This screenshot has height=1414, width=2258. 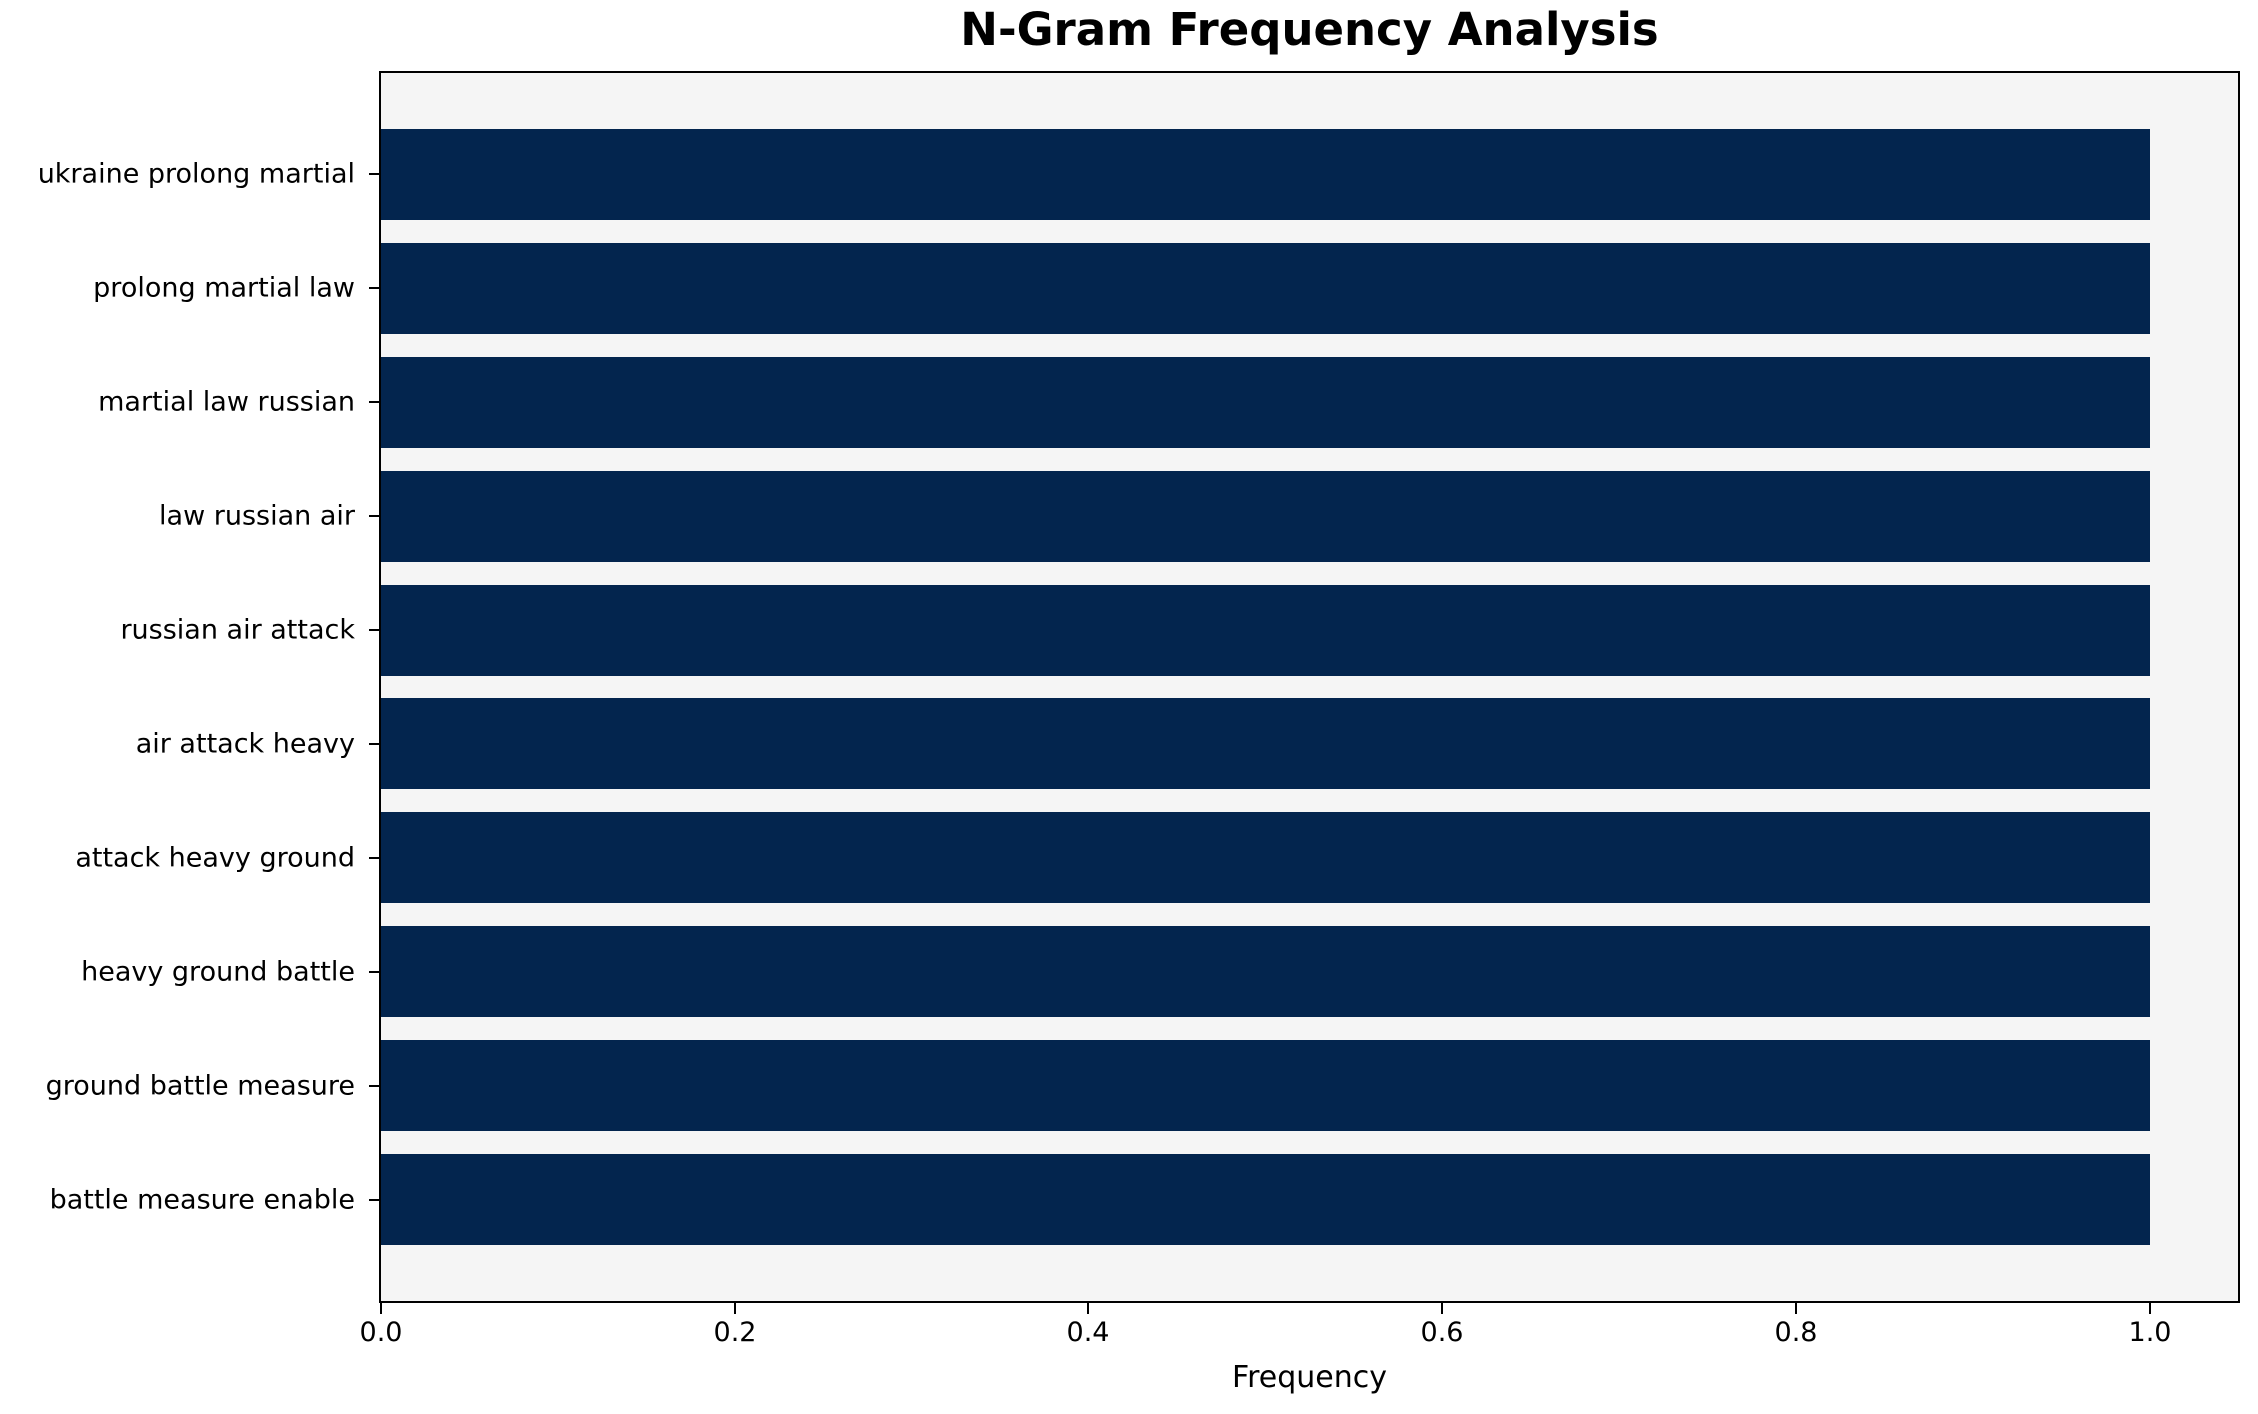 What do you see at coordinates (1088, 1332) in the screenshot?
I see `x-tick-label: 0.4` at bounding box center [1088, 1332].